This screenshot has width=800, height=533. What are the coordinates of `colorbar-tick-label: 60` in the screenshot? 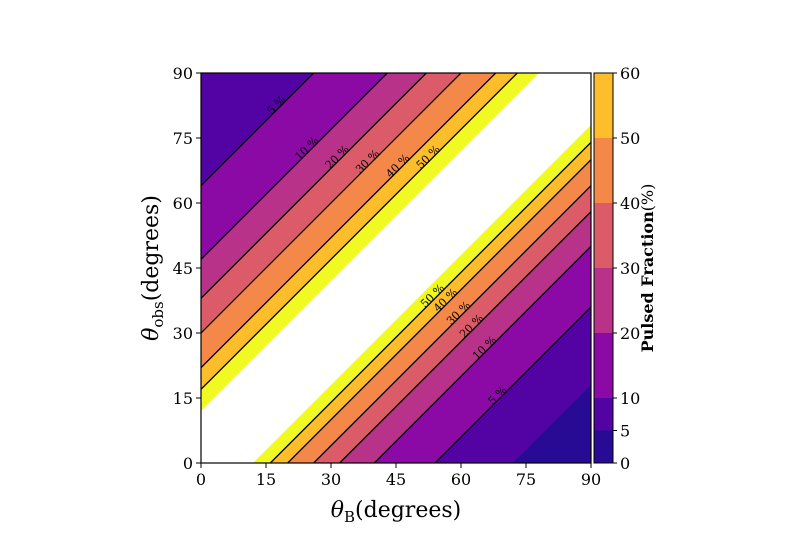 It's located at (630, 73).